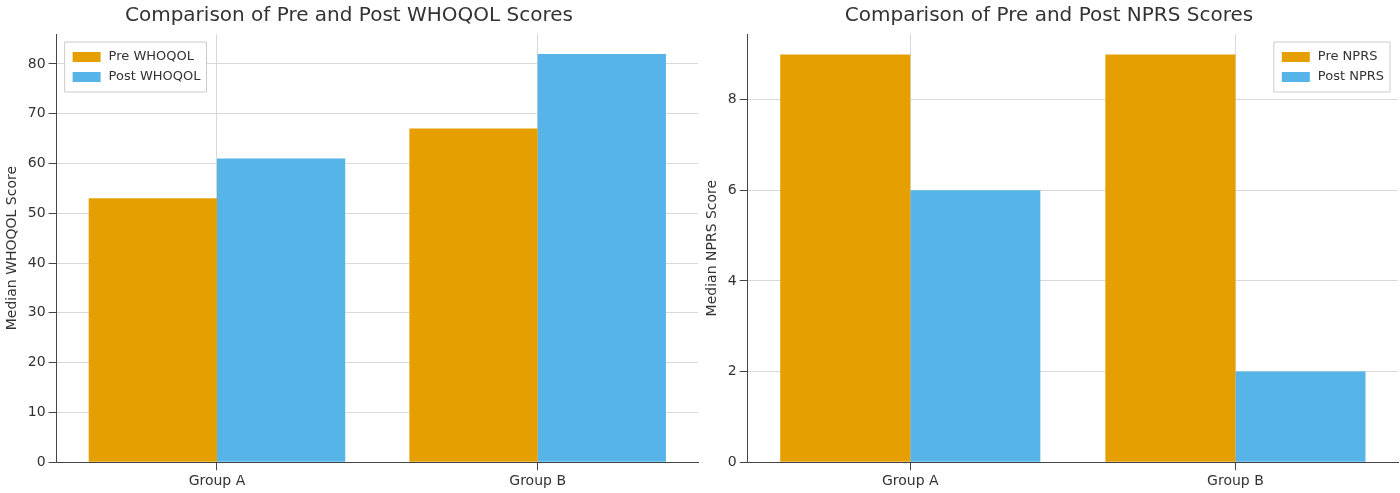  I want to click on legend-label: Post WHOQOL, so click(155, 76).